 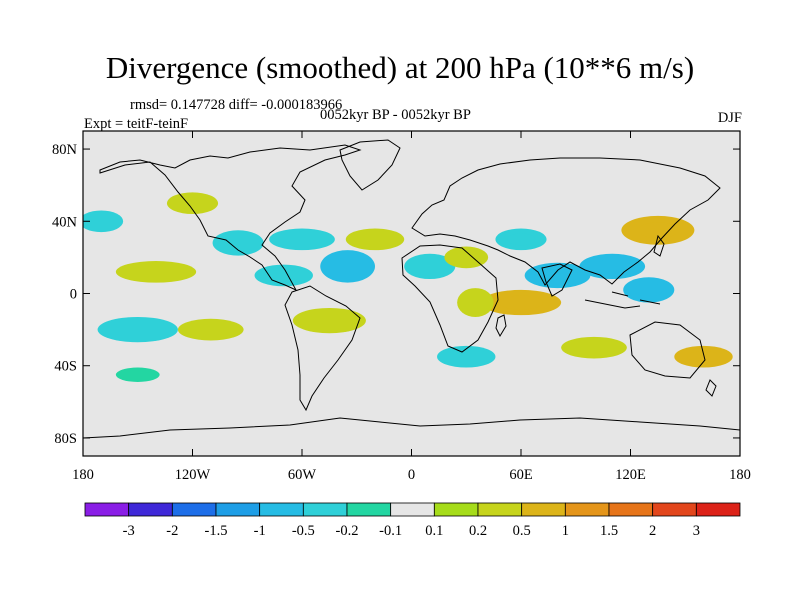 What do you see at coordinates (652, 531) in the screenshot?
I see `colorbar-label: 2` at bounding box center [652, 531].